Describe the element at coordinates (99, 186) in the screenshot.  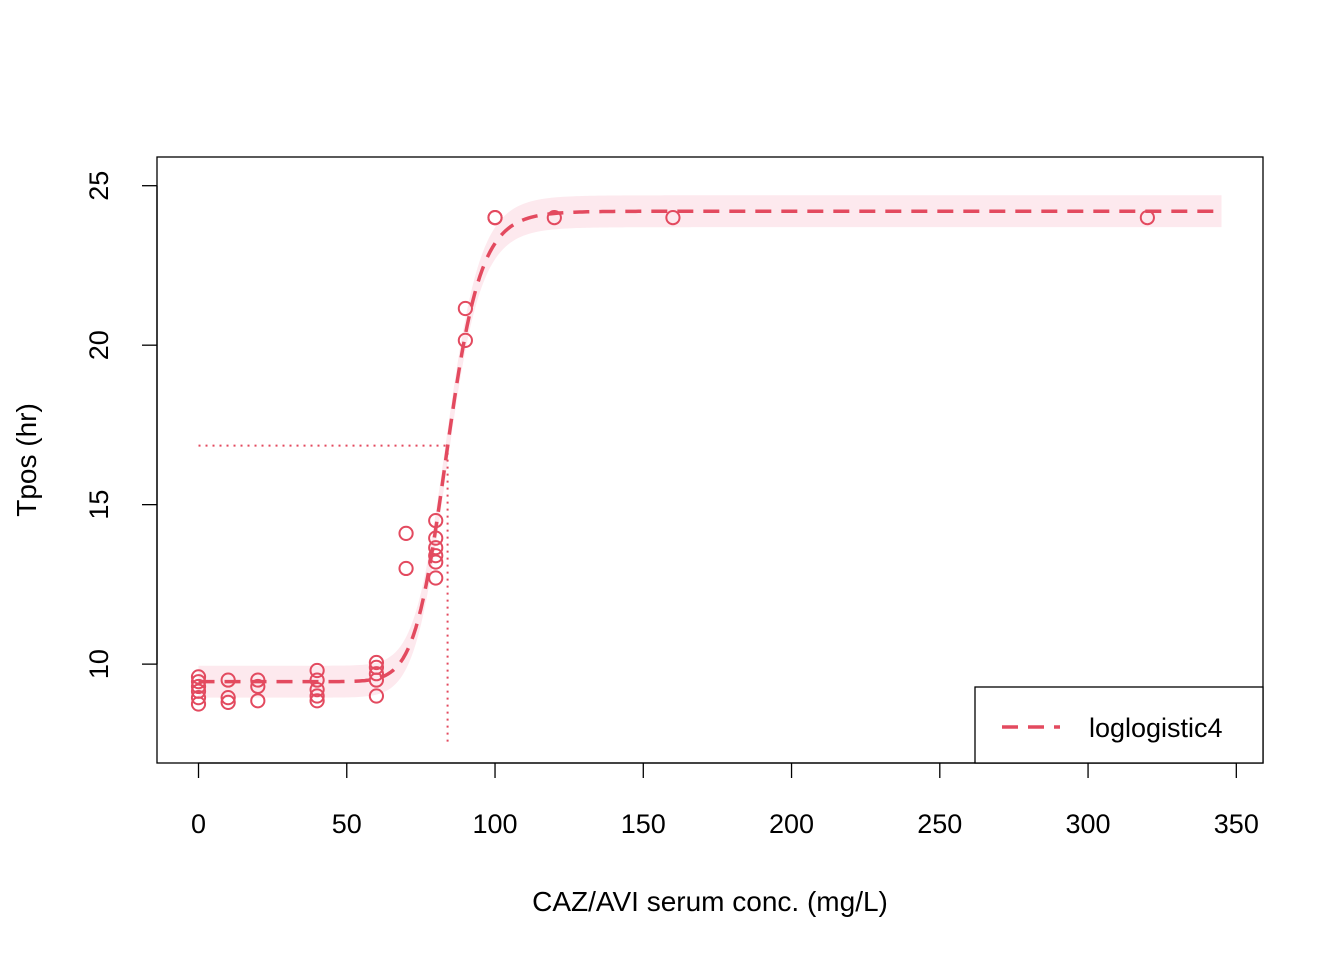
I see `y-tick-label: 25` at that location.